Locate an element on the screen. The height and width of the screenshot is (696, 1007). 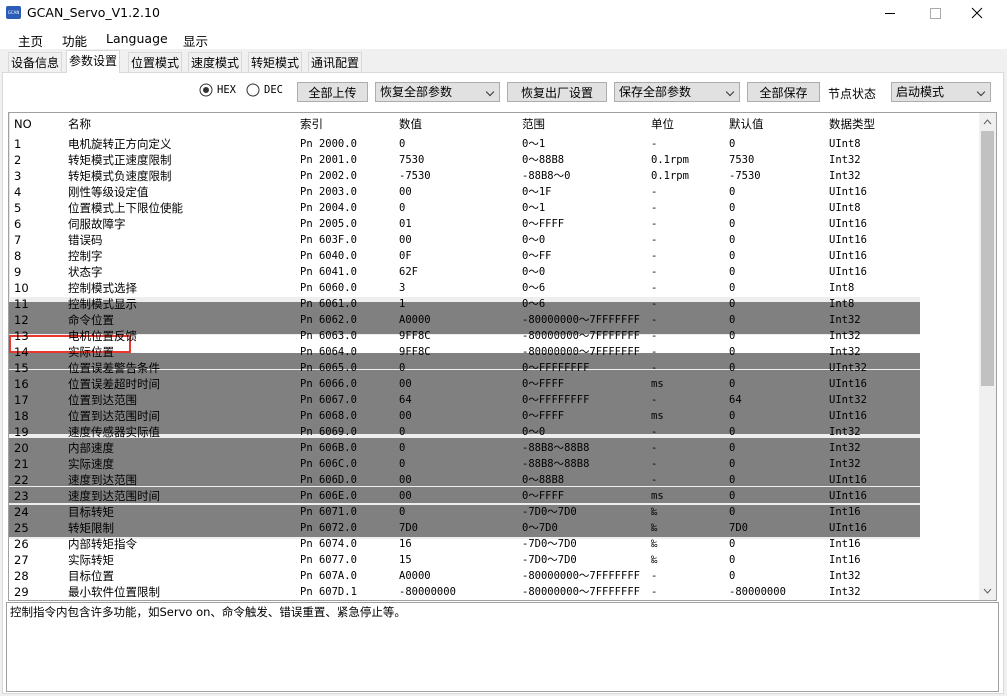
table-cell: 0～6 is located at coordinates (534, 304).